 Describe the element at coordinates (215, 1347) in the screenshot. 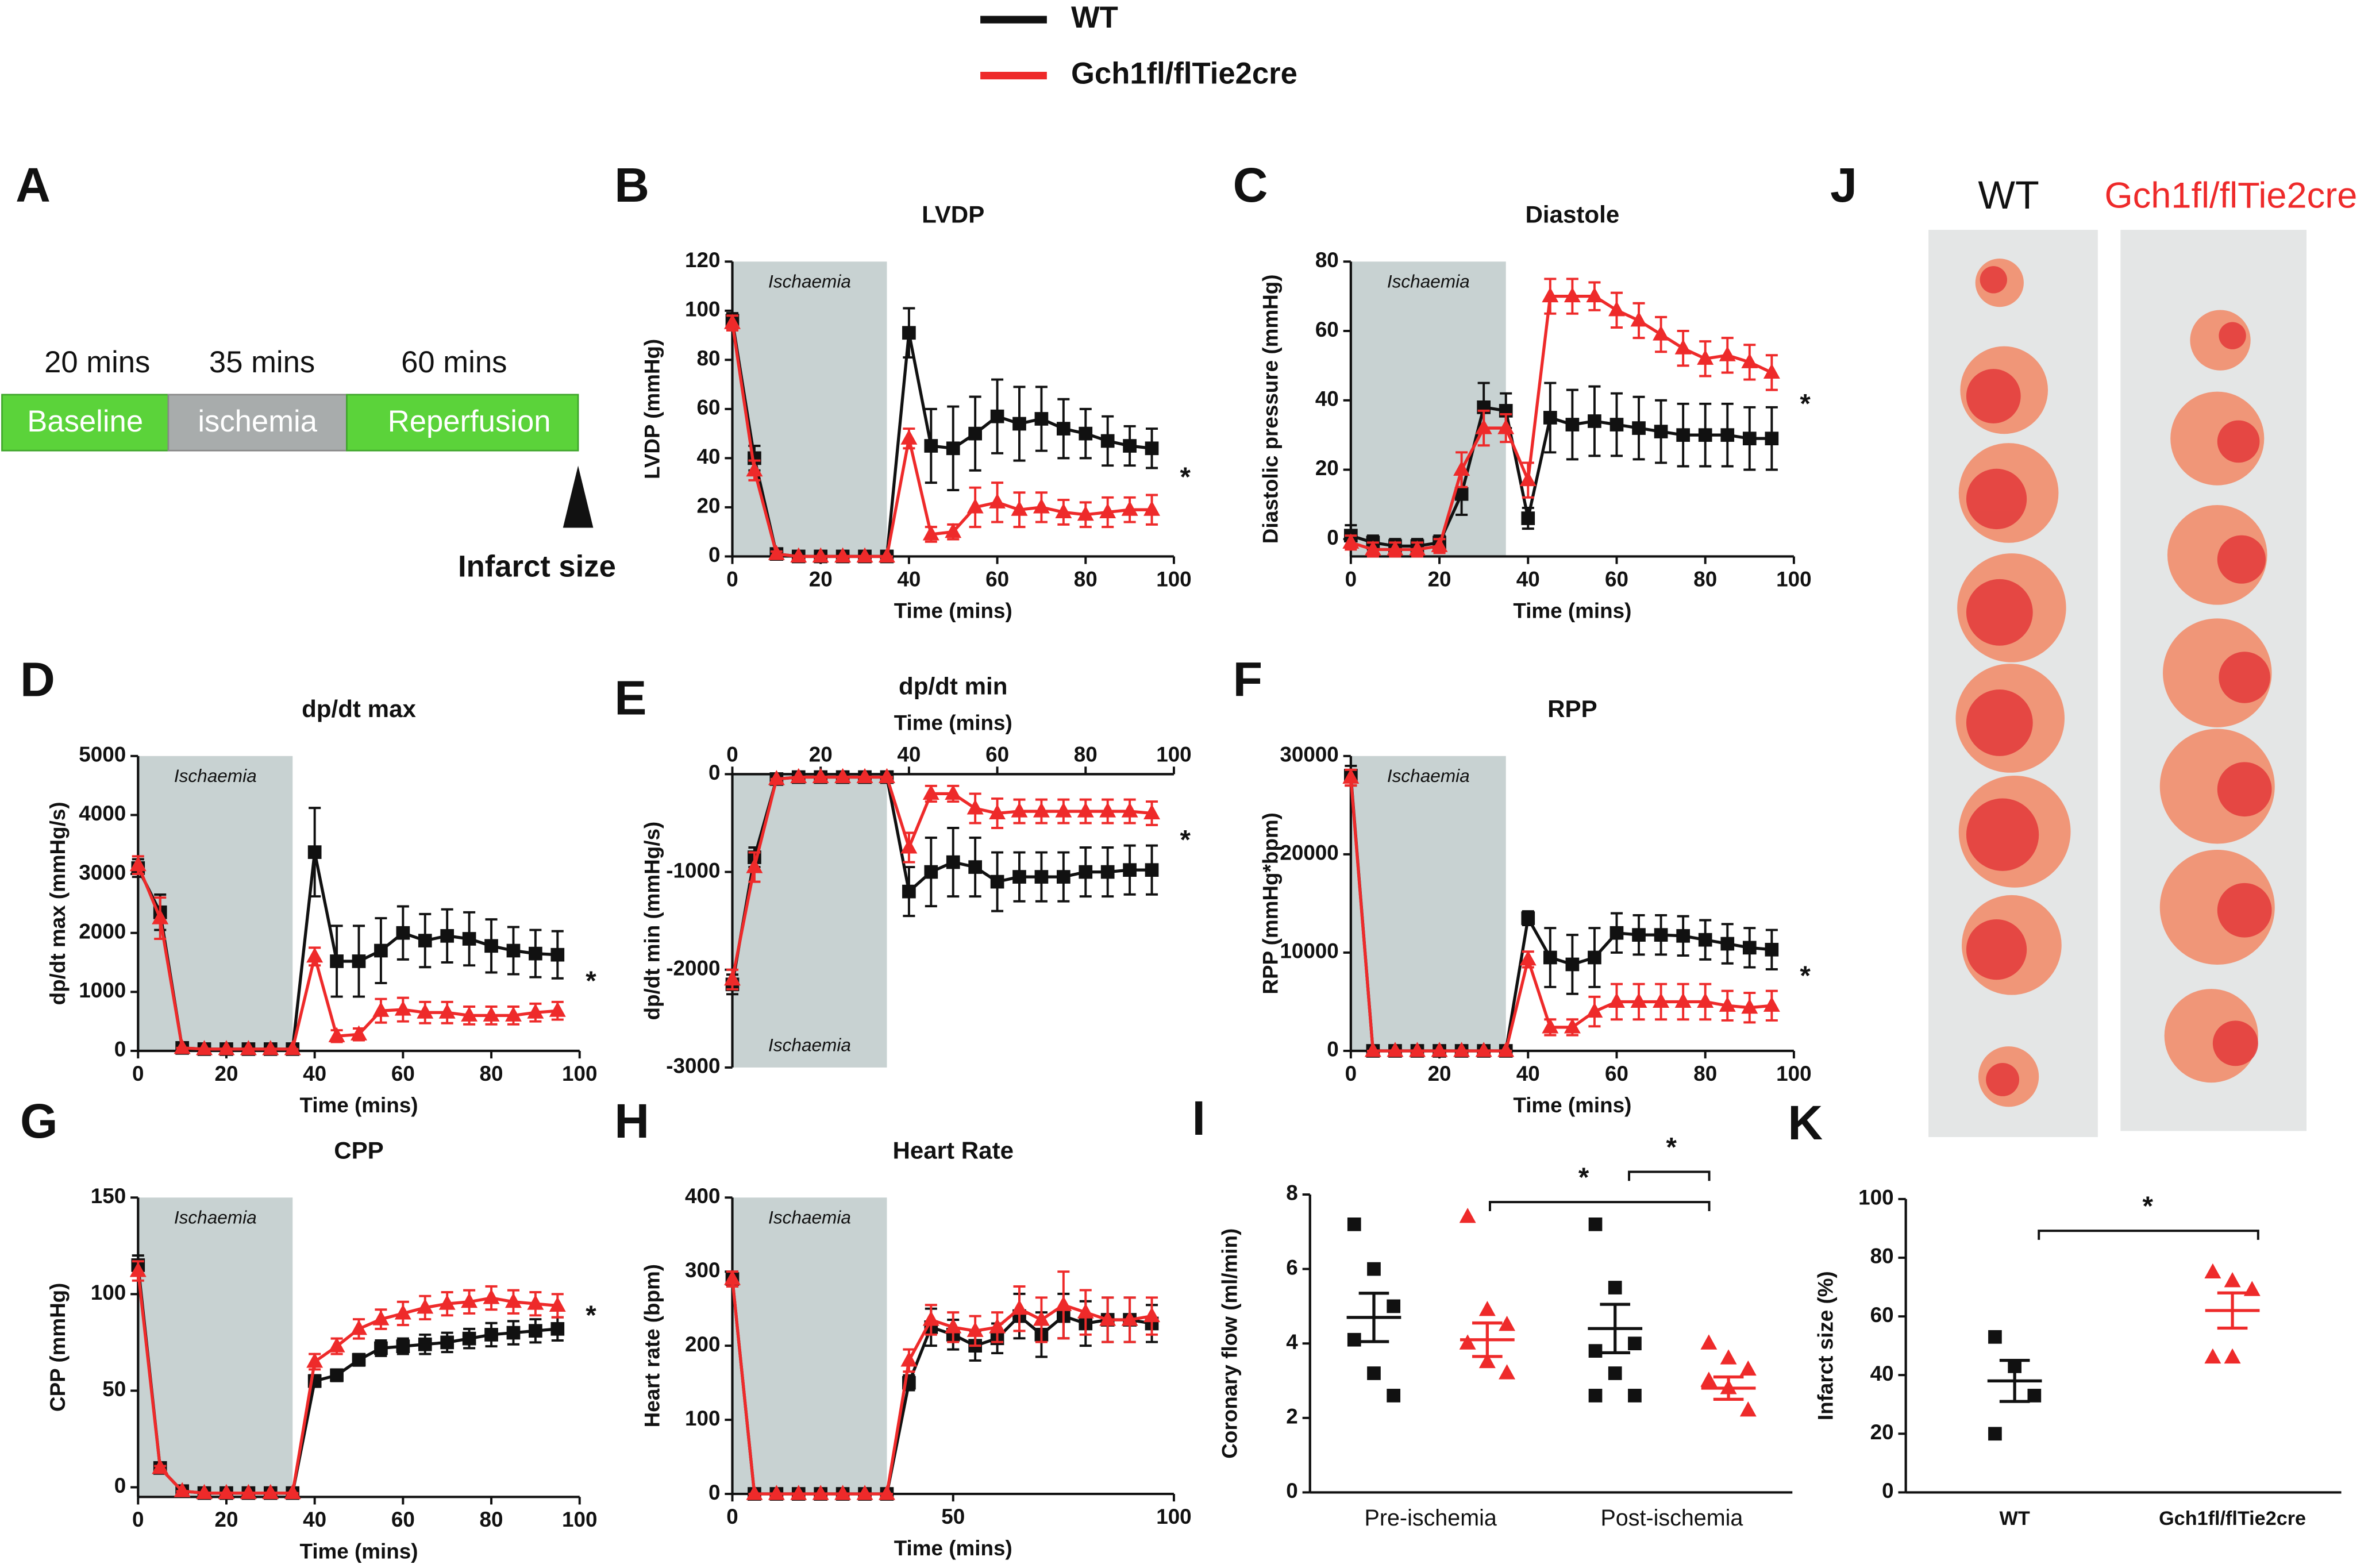

I see `ischaemia-shade` at that location.